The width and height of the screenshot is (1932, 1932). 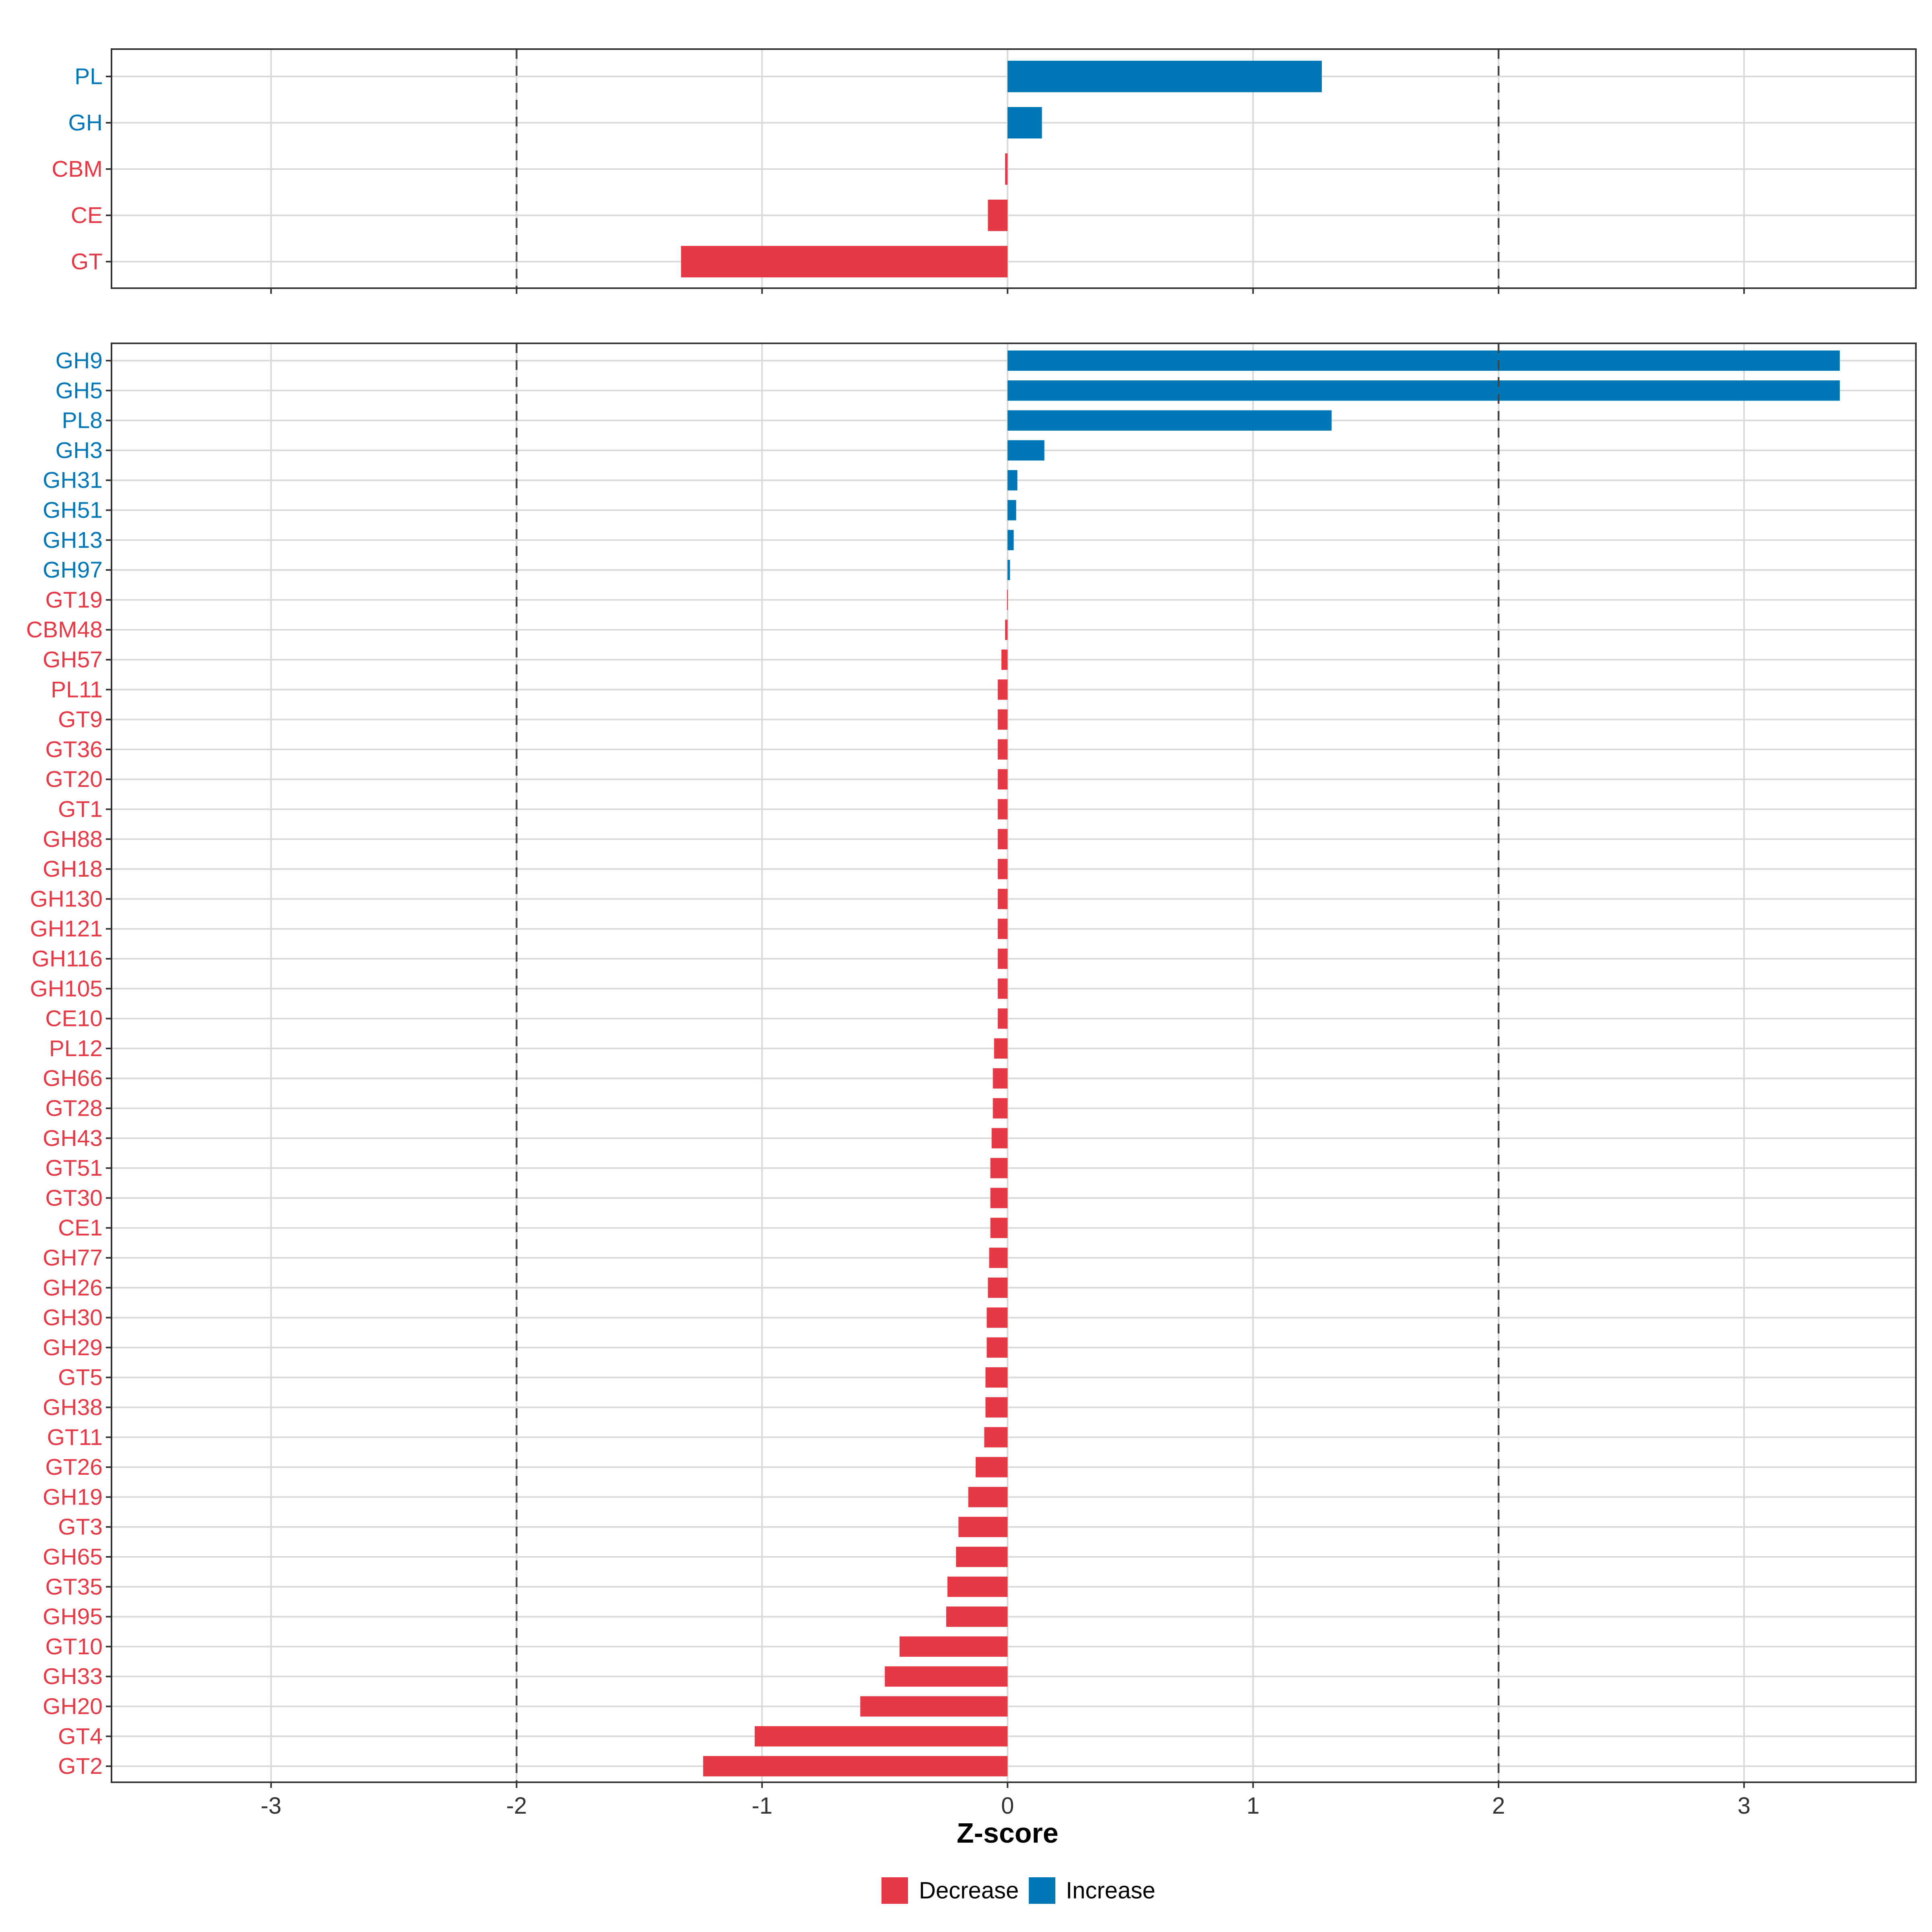 I want to click on legend-swatch-increase, so click(x=1042, y=1890).